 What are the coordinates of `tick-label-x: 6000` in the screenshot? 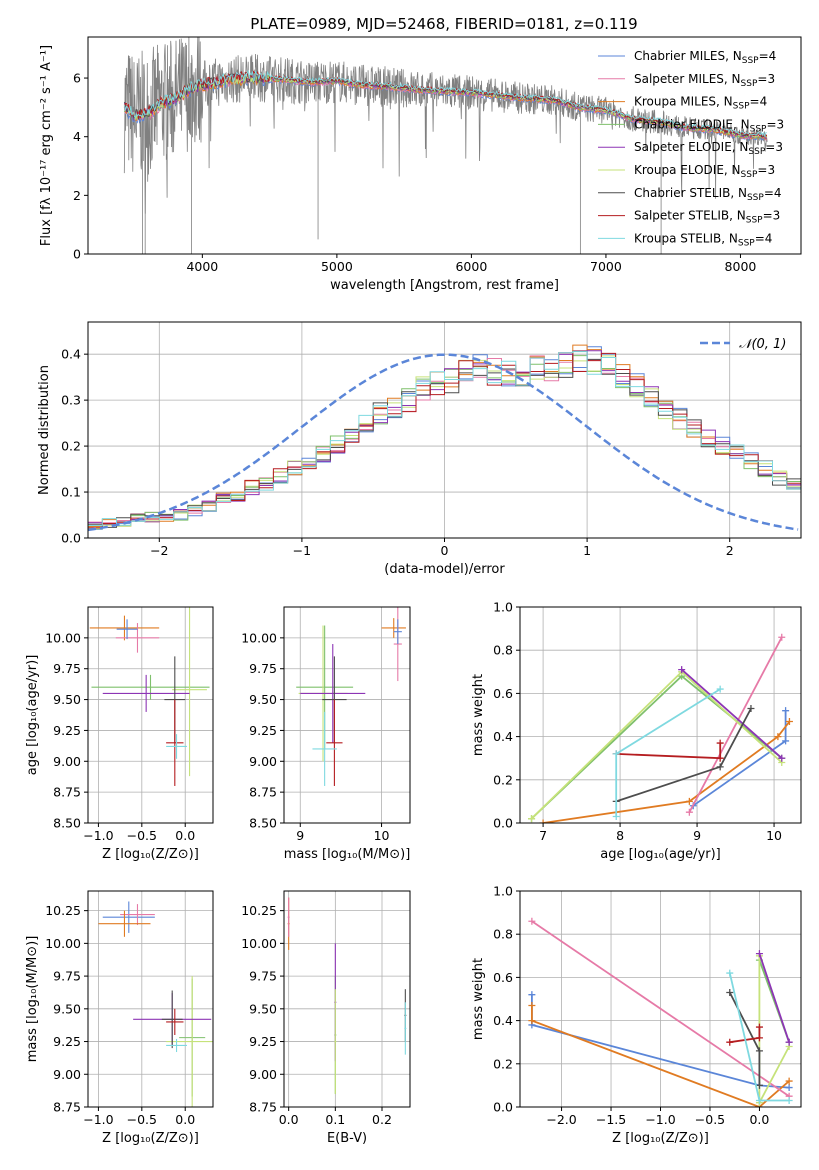 It's located at (471, 266).